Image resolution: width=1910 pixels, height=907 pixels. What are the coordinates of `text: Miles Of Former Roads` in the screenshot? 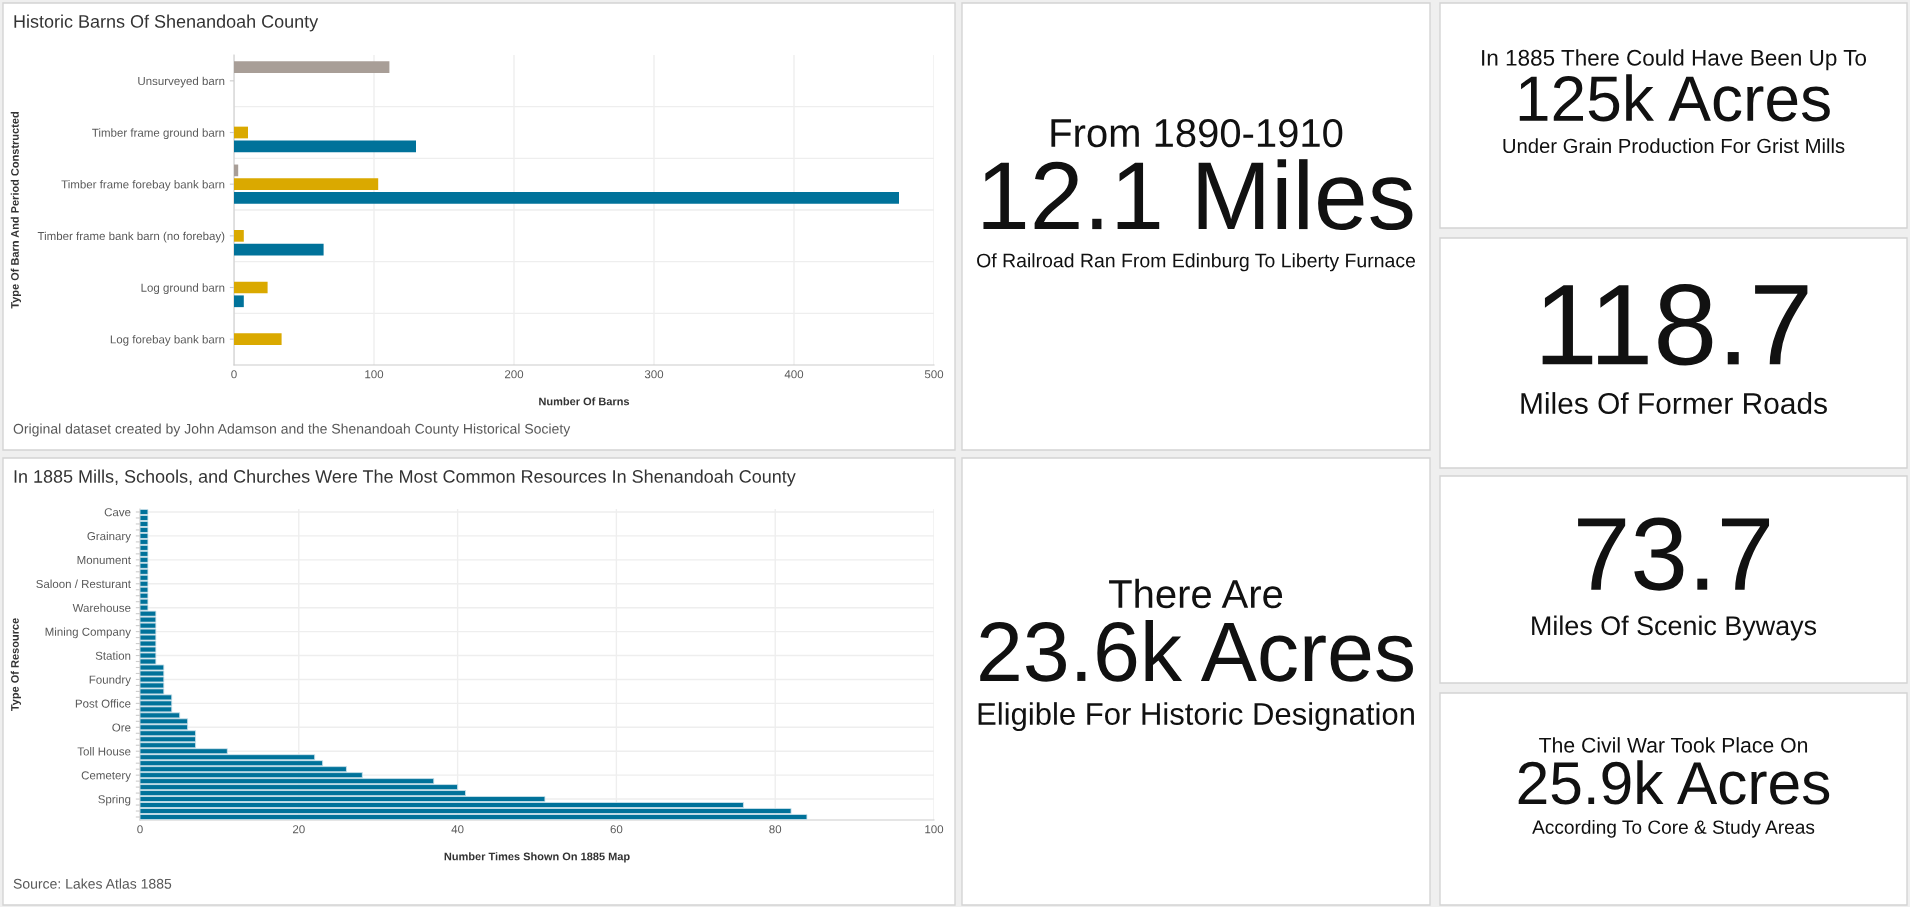 It's located at (1674, 403).